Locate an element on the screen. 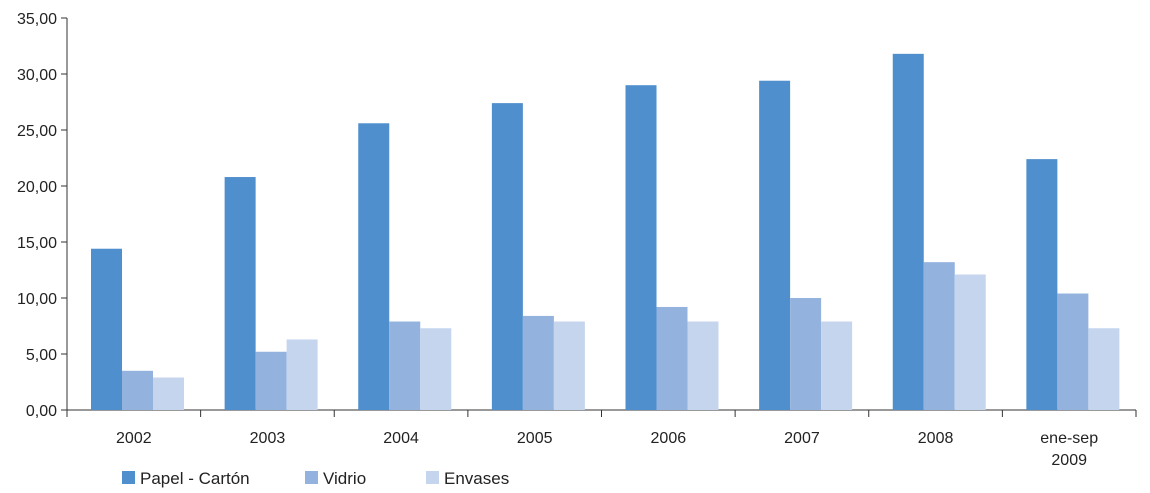 The width and height of the screenshot is (1150, 493). x-tick-label-line: 2008 is located at coordinates (936, 438).